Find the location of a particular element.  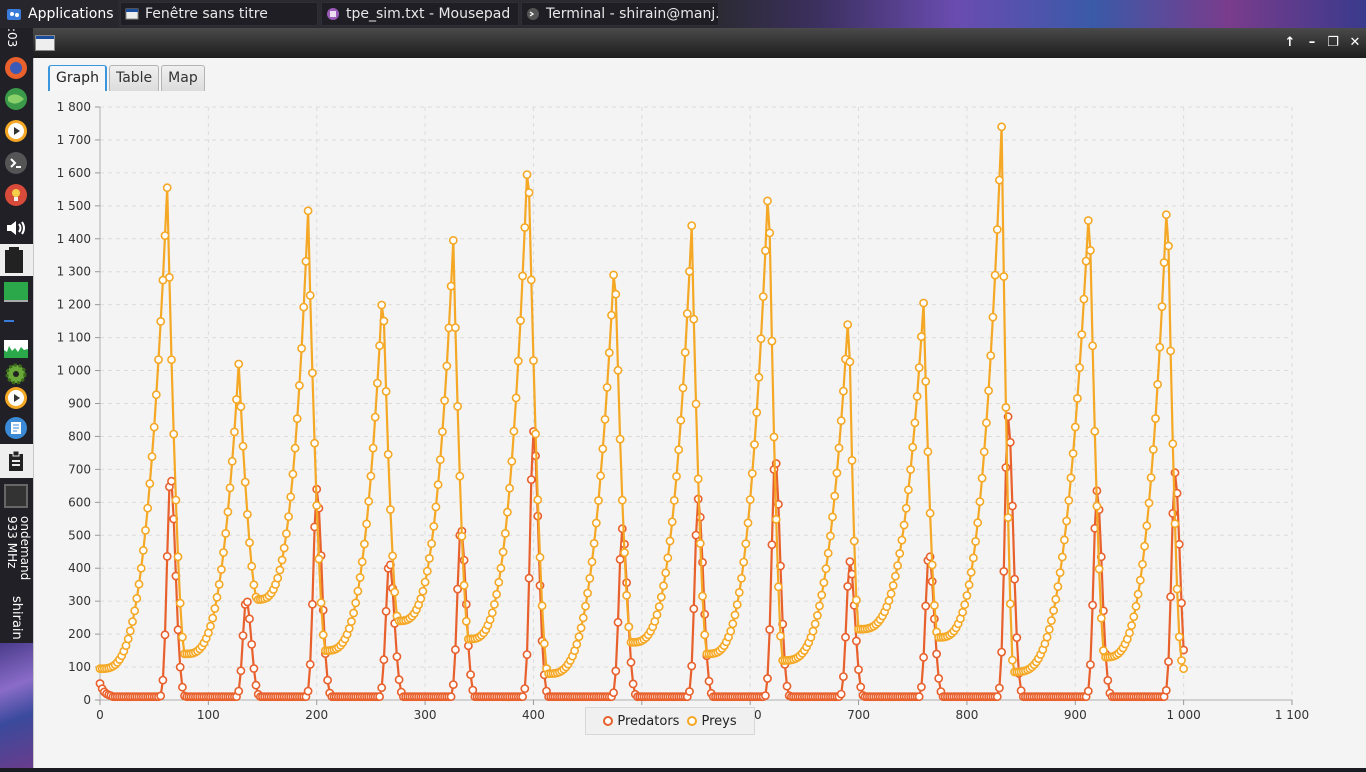

battery-widget is located at coordinates (16, 260).